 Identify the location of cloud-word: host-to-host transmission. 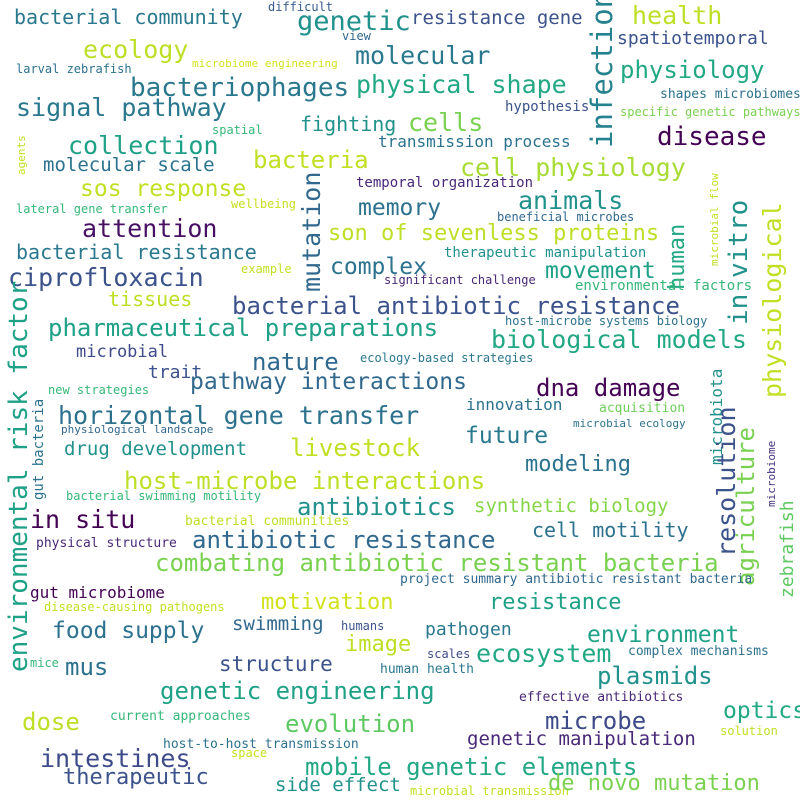
(261, 744).